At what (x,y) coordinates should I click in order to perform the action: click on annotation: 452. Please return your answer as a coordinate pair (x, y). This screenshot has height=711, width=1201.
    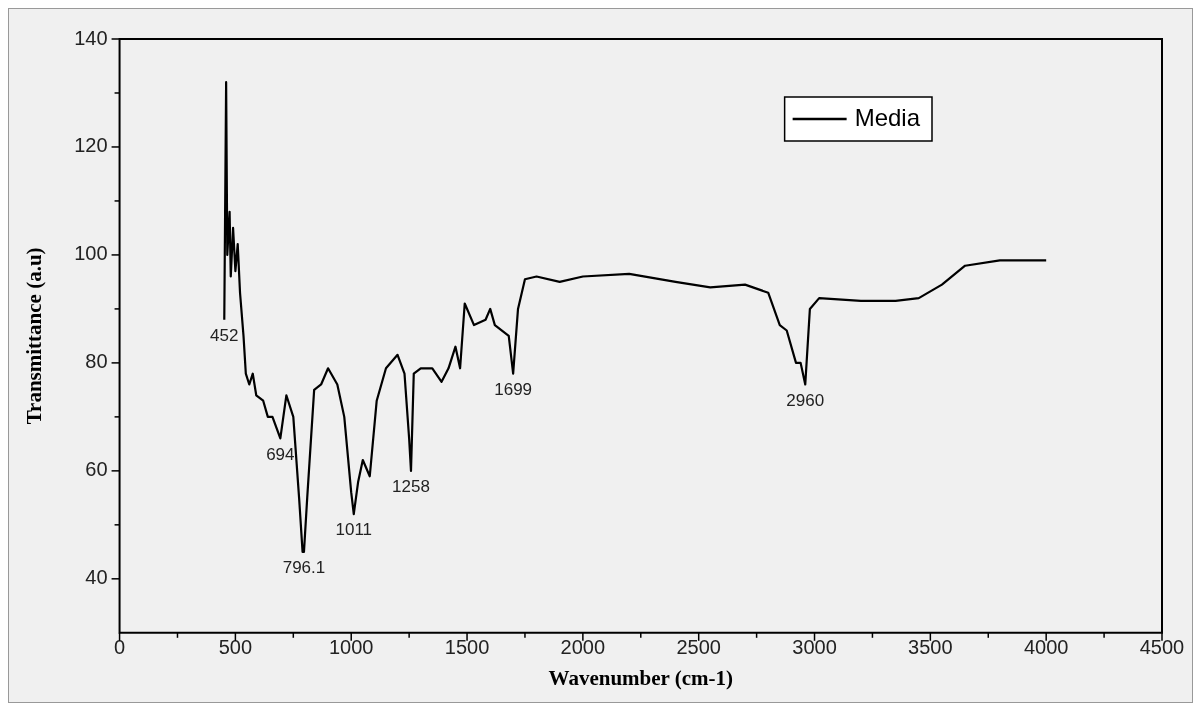
    Looking at the image, I should click on (224, 335).